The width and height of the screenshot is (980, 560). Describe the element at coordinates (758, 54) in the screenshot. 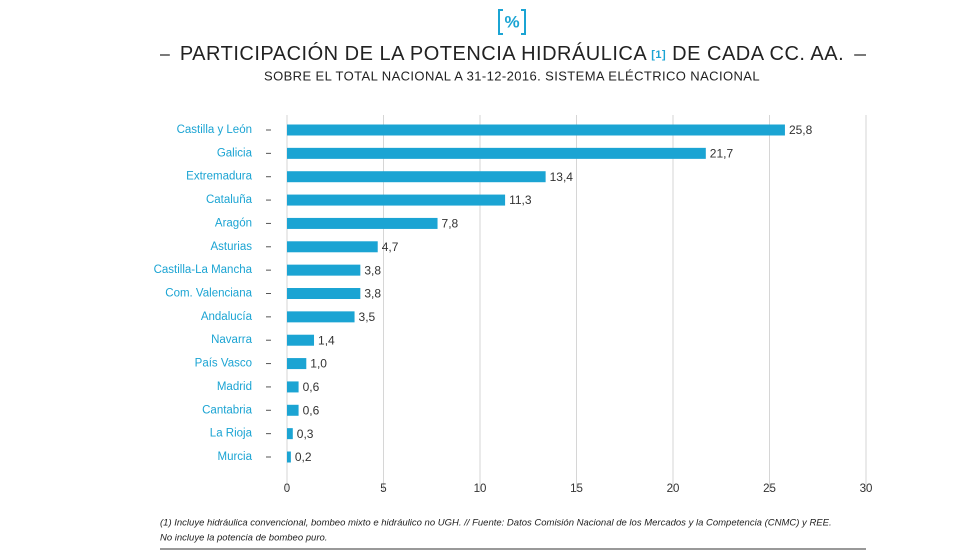

I see `title-end: DE CADA CC. AA.` at that location.